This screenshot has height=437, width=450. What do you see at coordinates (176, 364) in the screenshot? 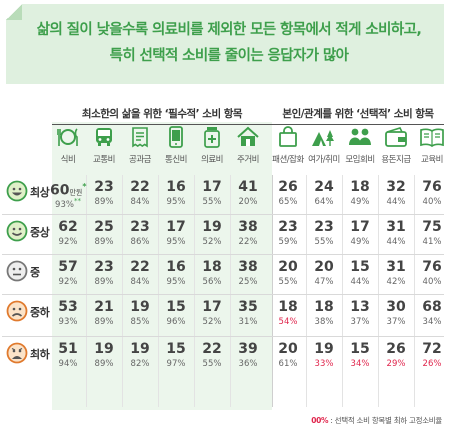
I see `cell-percent: 97%` at bounding box center [176, 364].